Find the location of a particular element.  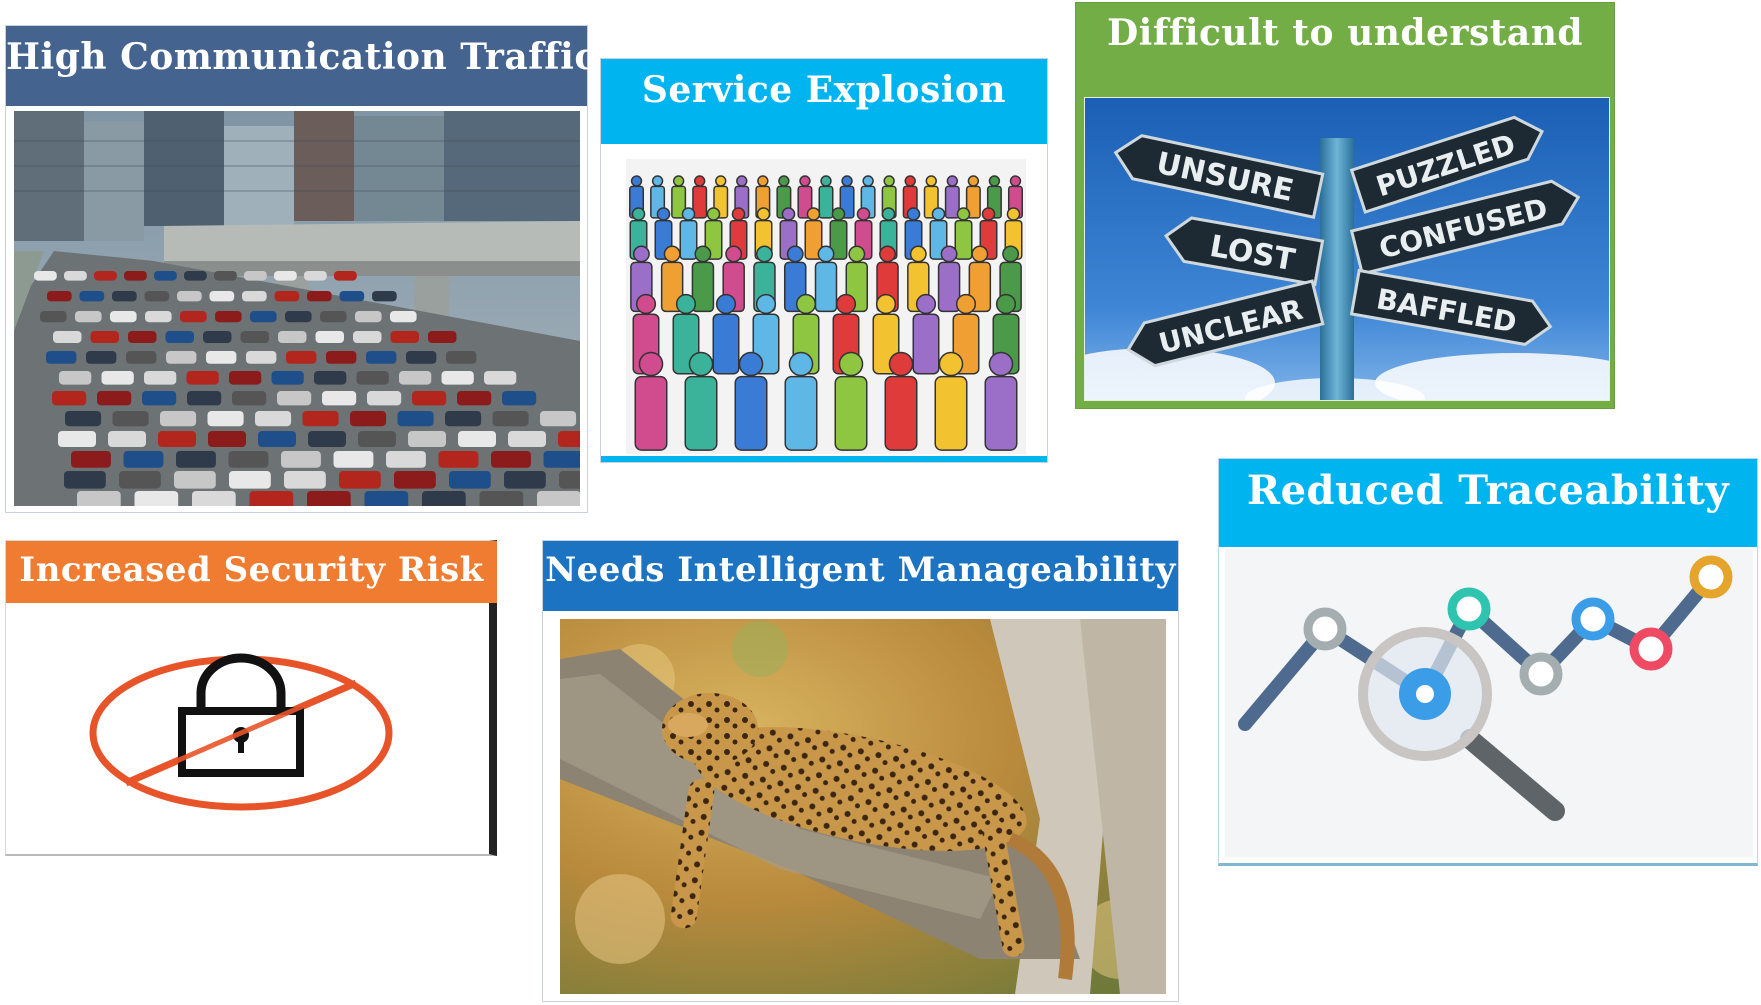

panel-bottom-bar is located at coordinates (824, 459).